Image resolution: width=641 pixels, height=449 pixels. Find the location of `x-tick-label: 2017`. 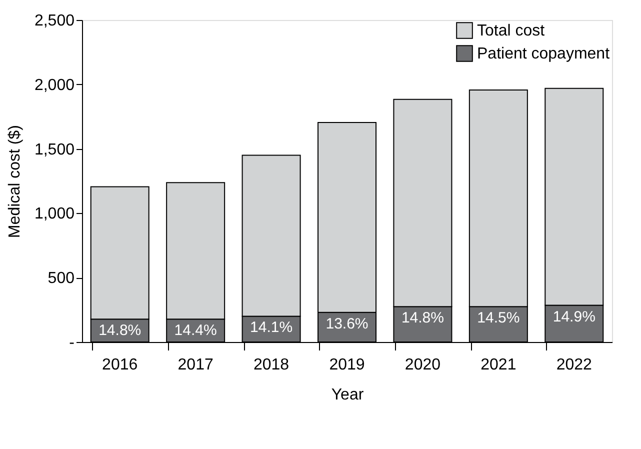

x-tick-label: 2017 is located at coordinates (196, 365).